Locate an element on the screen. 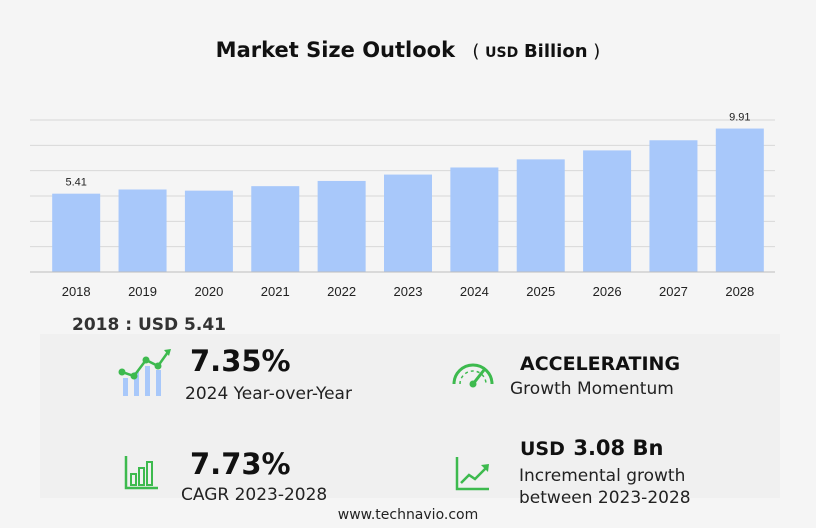  title-main: Market Size Outlook is located at coordinates (335, 50).